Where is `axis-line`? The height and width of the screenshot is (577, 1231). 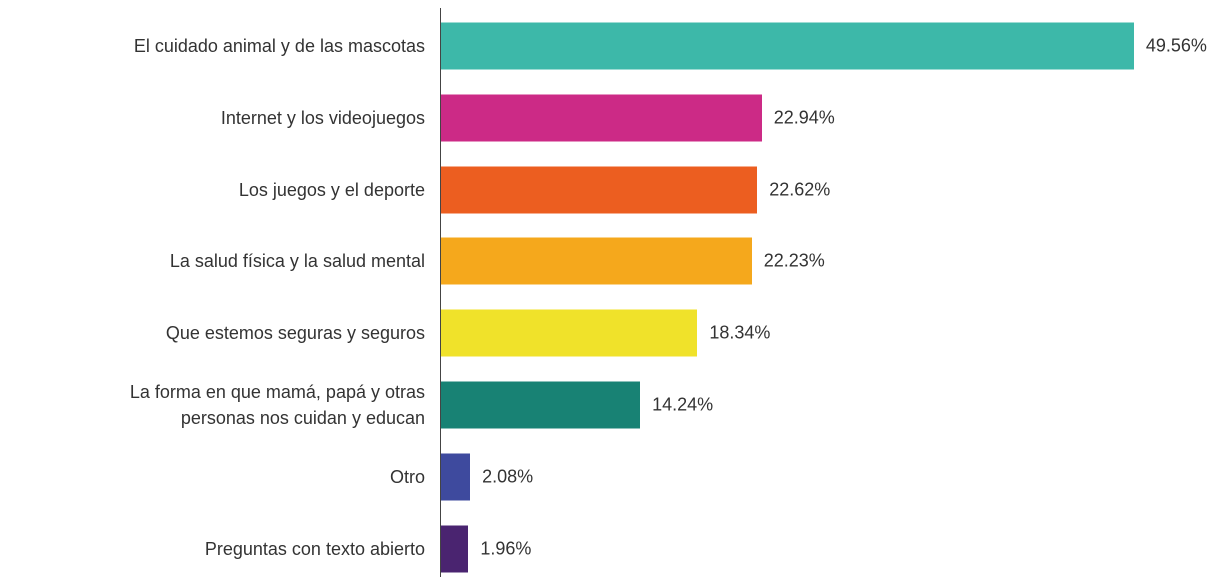 axis-line is located at coordinates (440, 292).